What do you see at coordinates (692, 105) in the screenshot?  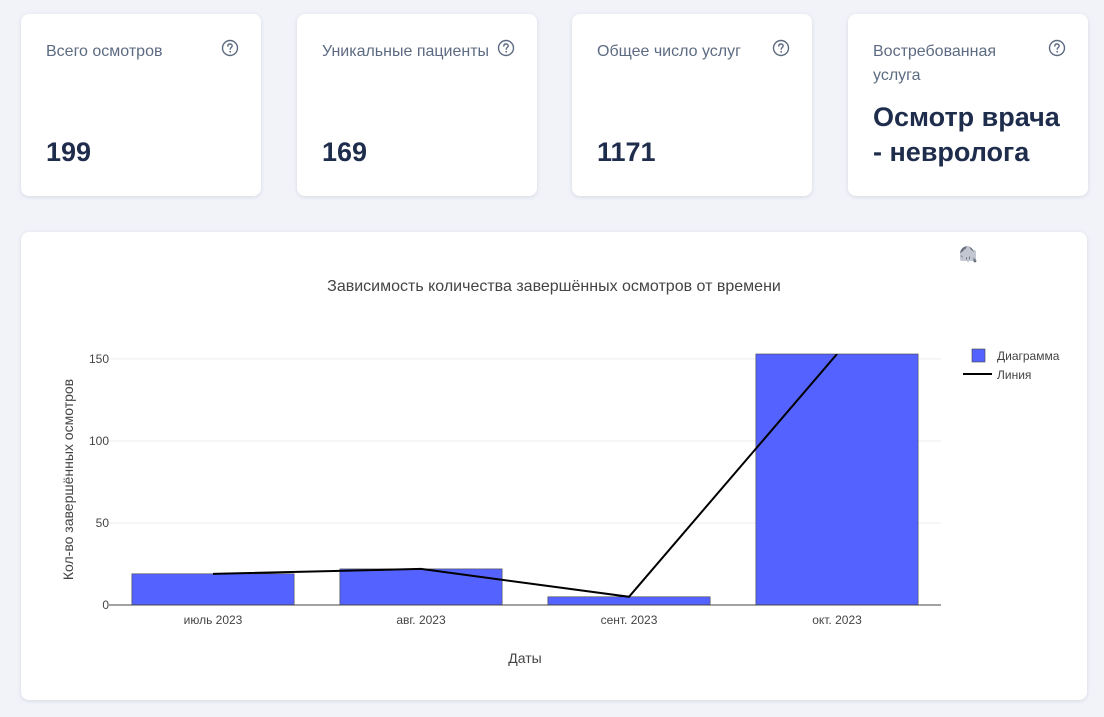 I see `card-total-services: Общее число услуг 1171` at bounding box center [692, 105].